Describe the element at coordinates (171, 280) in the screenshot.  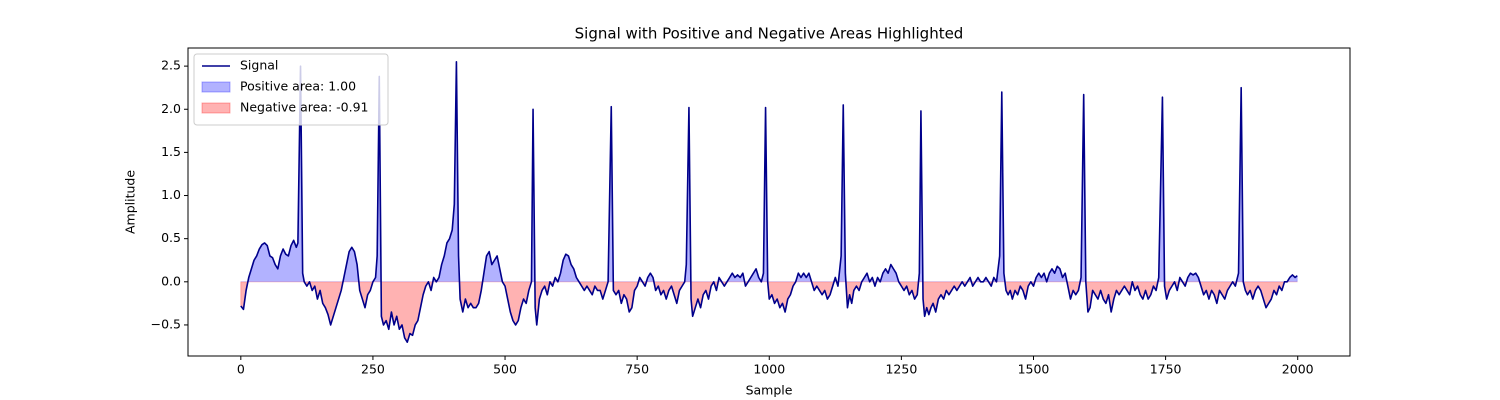
I see `y-tick-label: 0.0` at that location.